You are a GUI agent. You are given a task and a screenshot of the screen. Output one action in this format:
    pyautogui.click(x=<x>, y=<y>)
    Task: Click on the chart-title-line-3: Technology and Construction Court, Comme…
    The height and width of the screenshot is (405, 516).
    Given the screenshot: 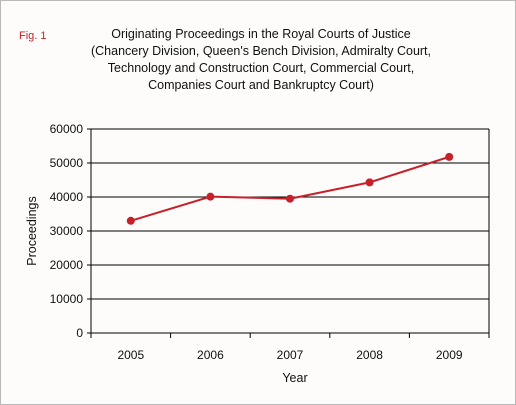 What is the action you would take?
    pyautogui.click(x=261, y=68)
    